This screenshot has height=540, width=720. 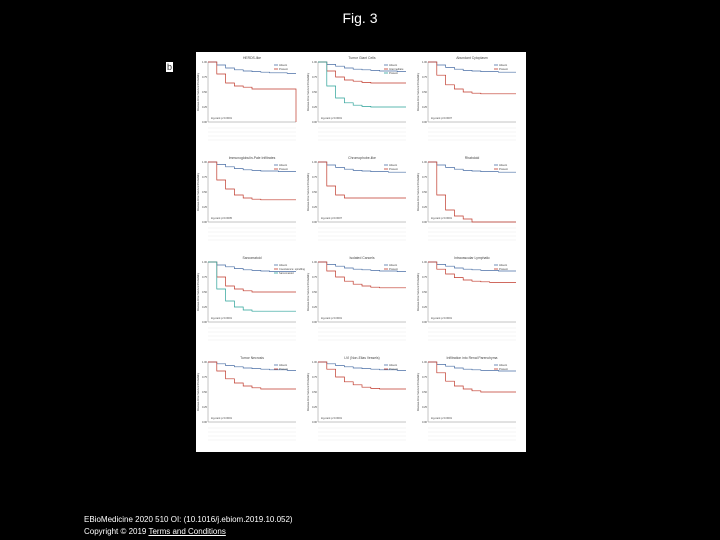 What do you see at coordinates (361, 258) in the screenshot?
I see `panel-title: Isolated Cancels` at bounding box center [361, 258].